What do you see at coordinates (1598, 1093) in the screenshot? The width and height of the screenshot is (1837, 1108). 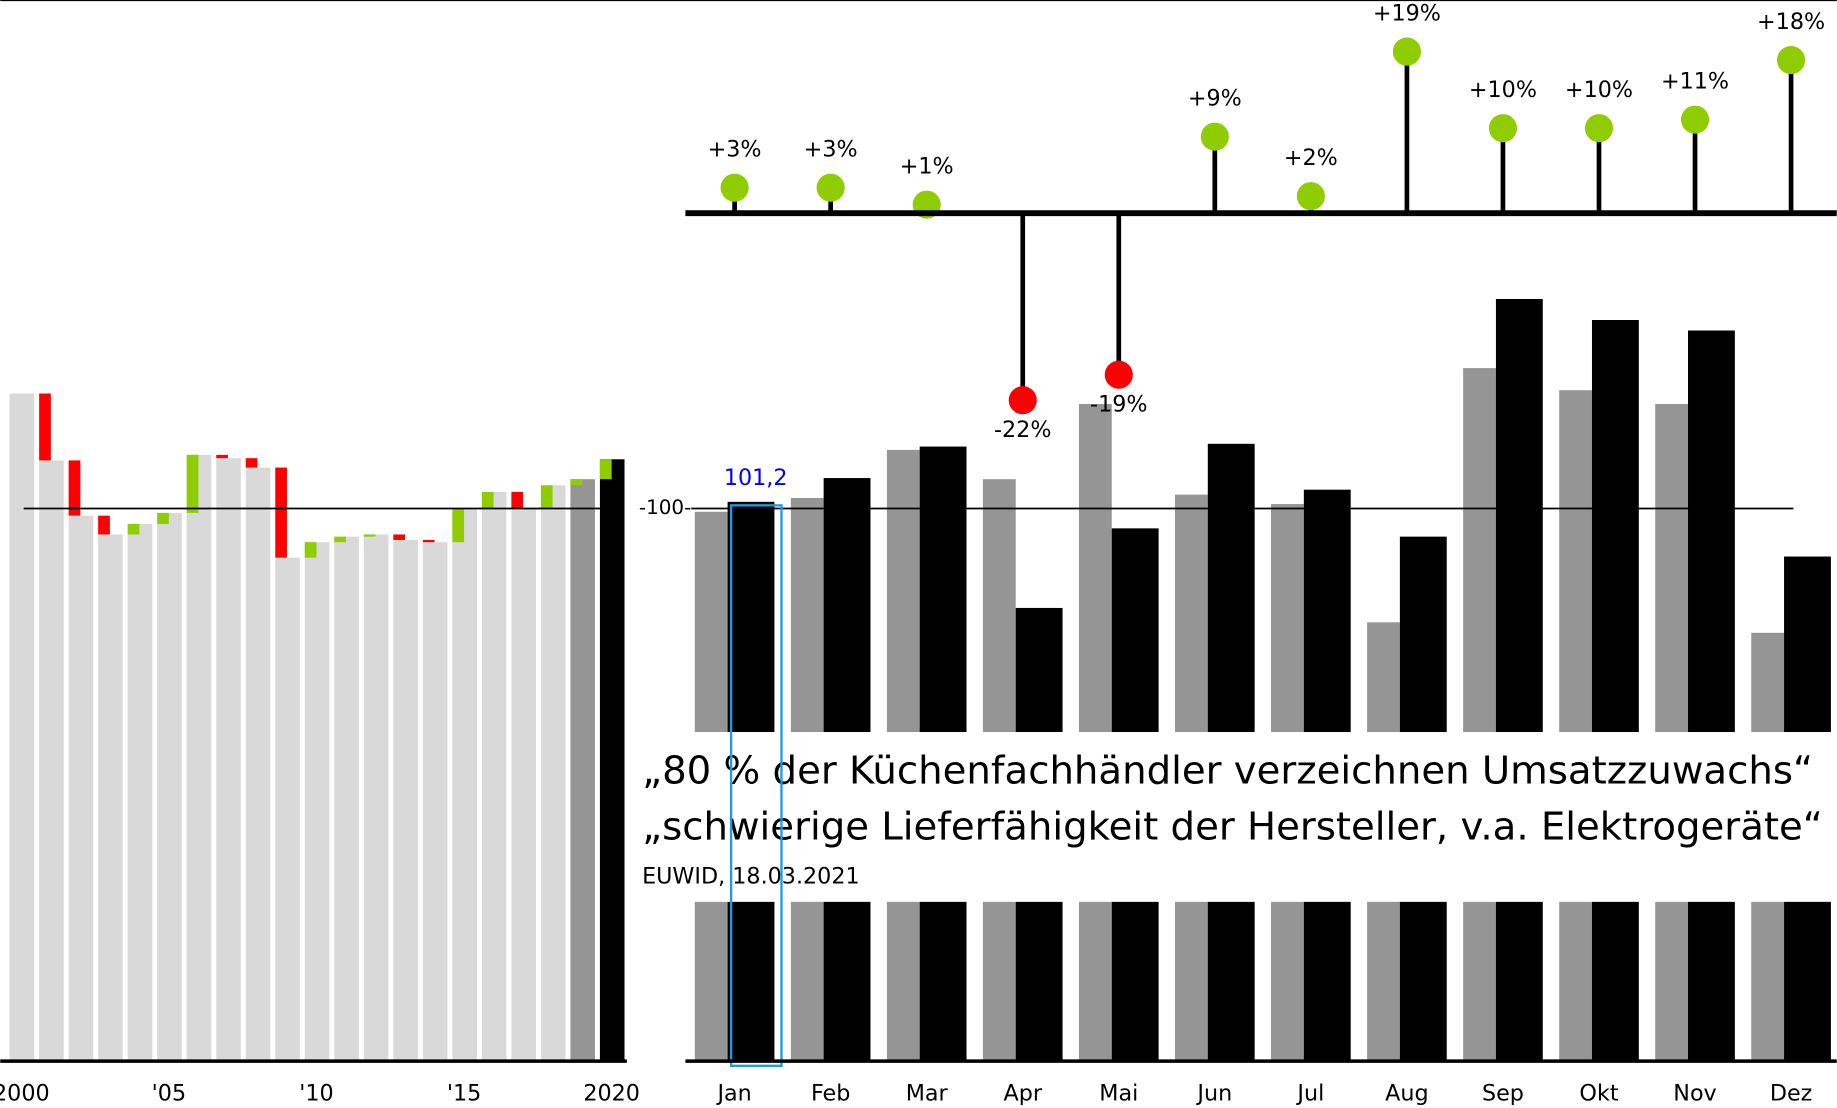 I see `x-tick-label: Okt` at bounding box center [1598, 1093].